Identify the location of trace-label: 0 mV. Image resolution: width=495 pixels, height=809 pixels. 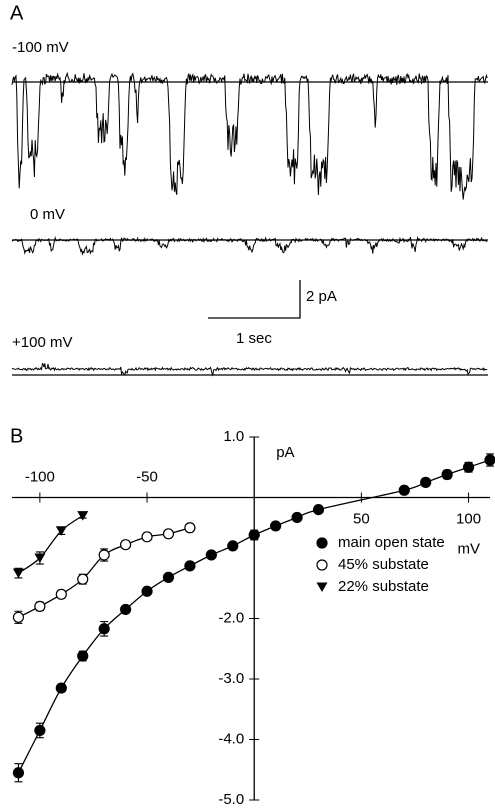
(47, 214).